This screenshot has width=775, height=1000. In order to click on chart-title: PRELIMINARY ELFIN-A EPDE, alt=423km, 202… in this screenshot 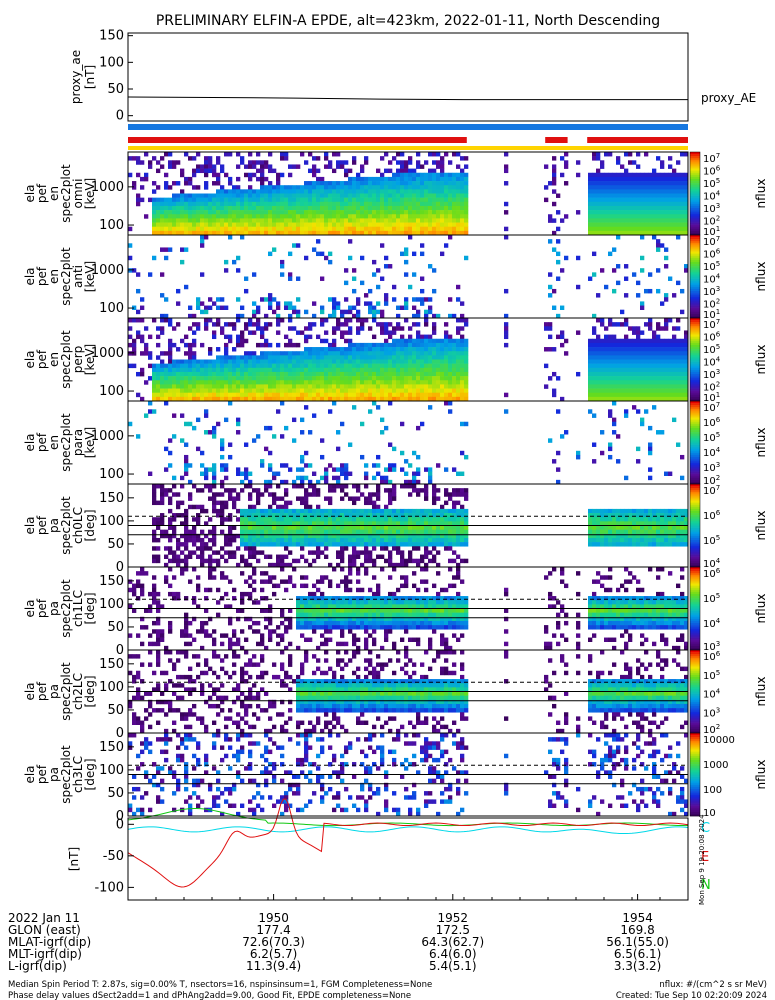, I will do `click(408, 21)`.